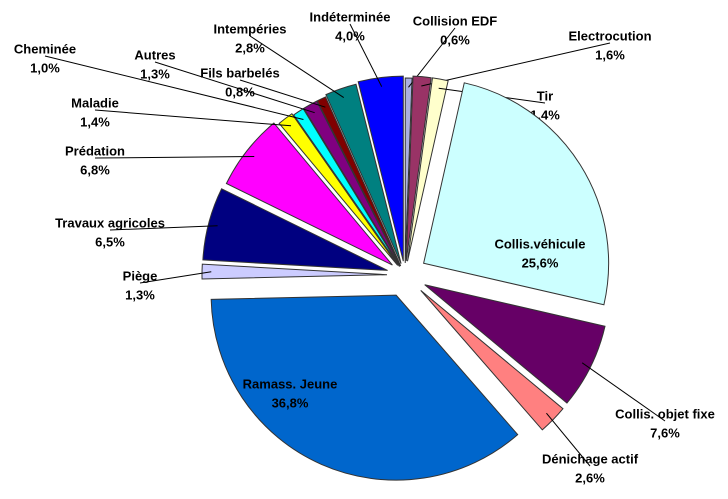 This screenshot has height=499, width=728. What do you see at coordinates (545, 95) in the screenshot?
I see `slice-label: Tir` at bounding box center [545, 95].